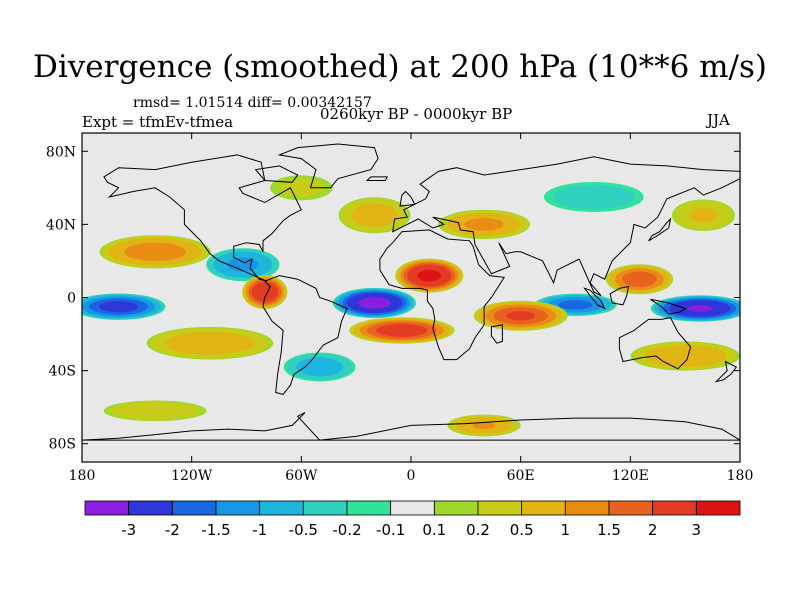  I want to click on colorbar-label: 0.5, so click(522, 530).